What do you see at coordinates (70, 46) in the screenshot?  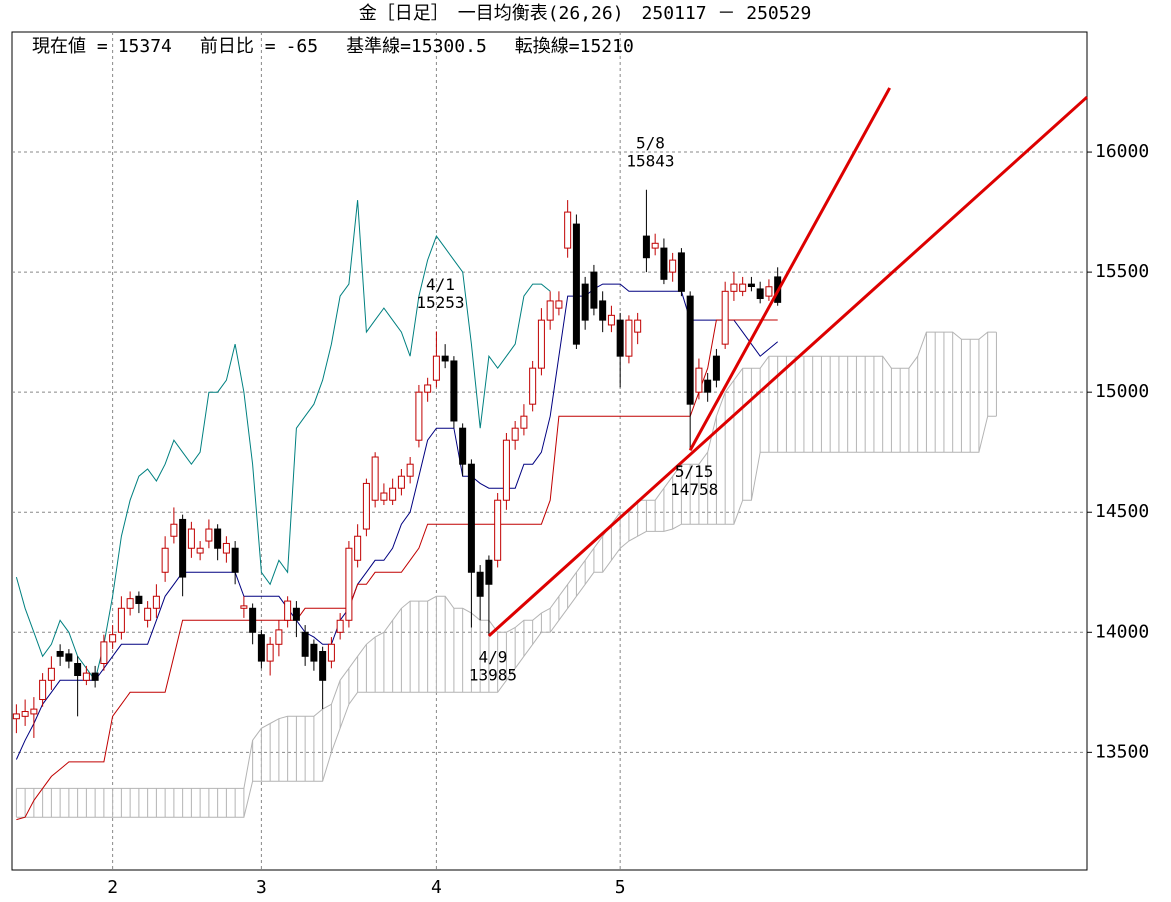 I see `info-label: 現在値 =` at bounding box center [70, 46].